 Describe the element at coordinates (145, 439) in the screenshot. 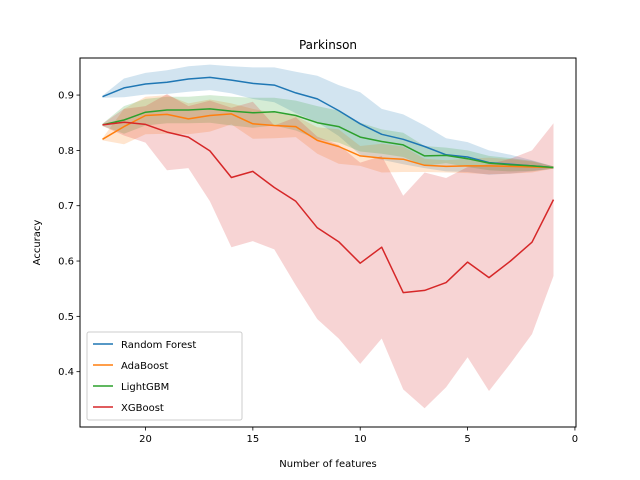

I see `x-tick-label: 20` at that location.